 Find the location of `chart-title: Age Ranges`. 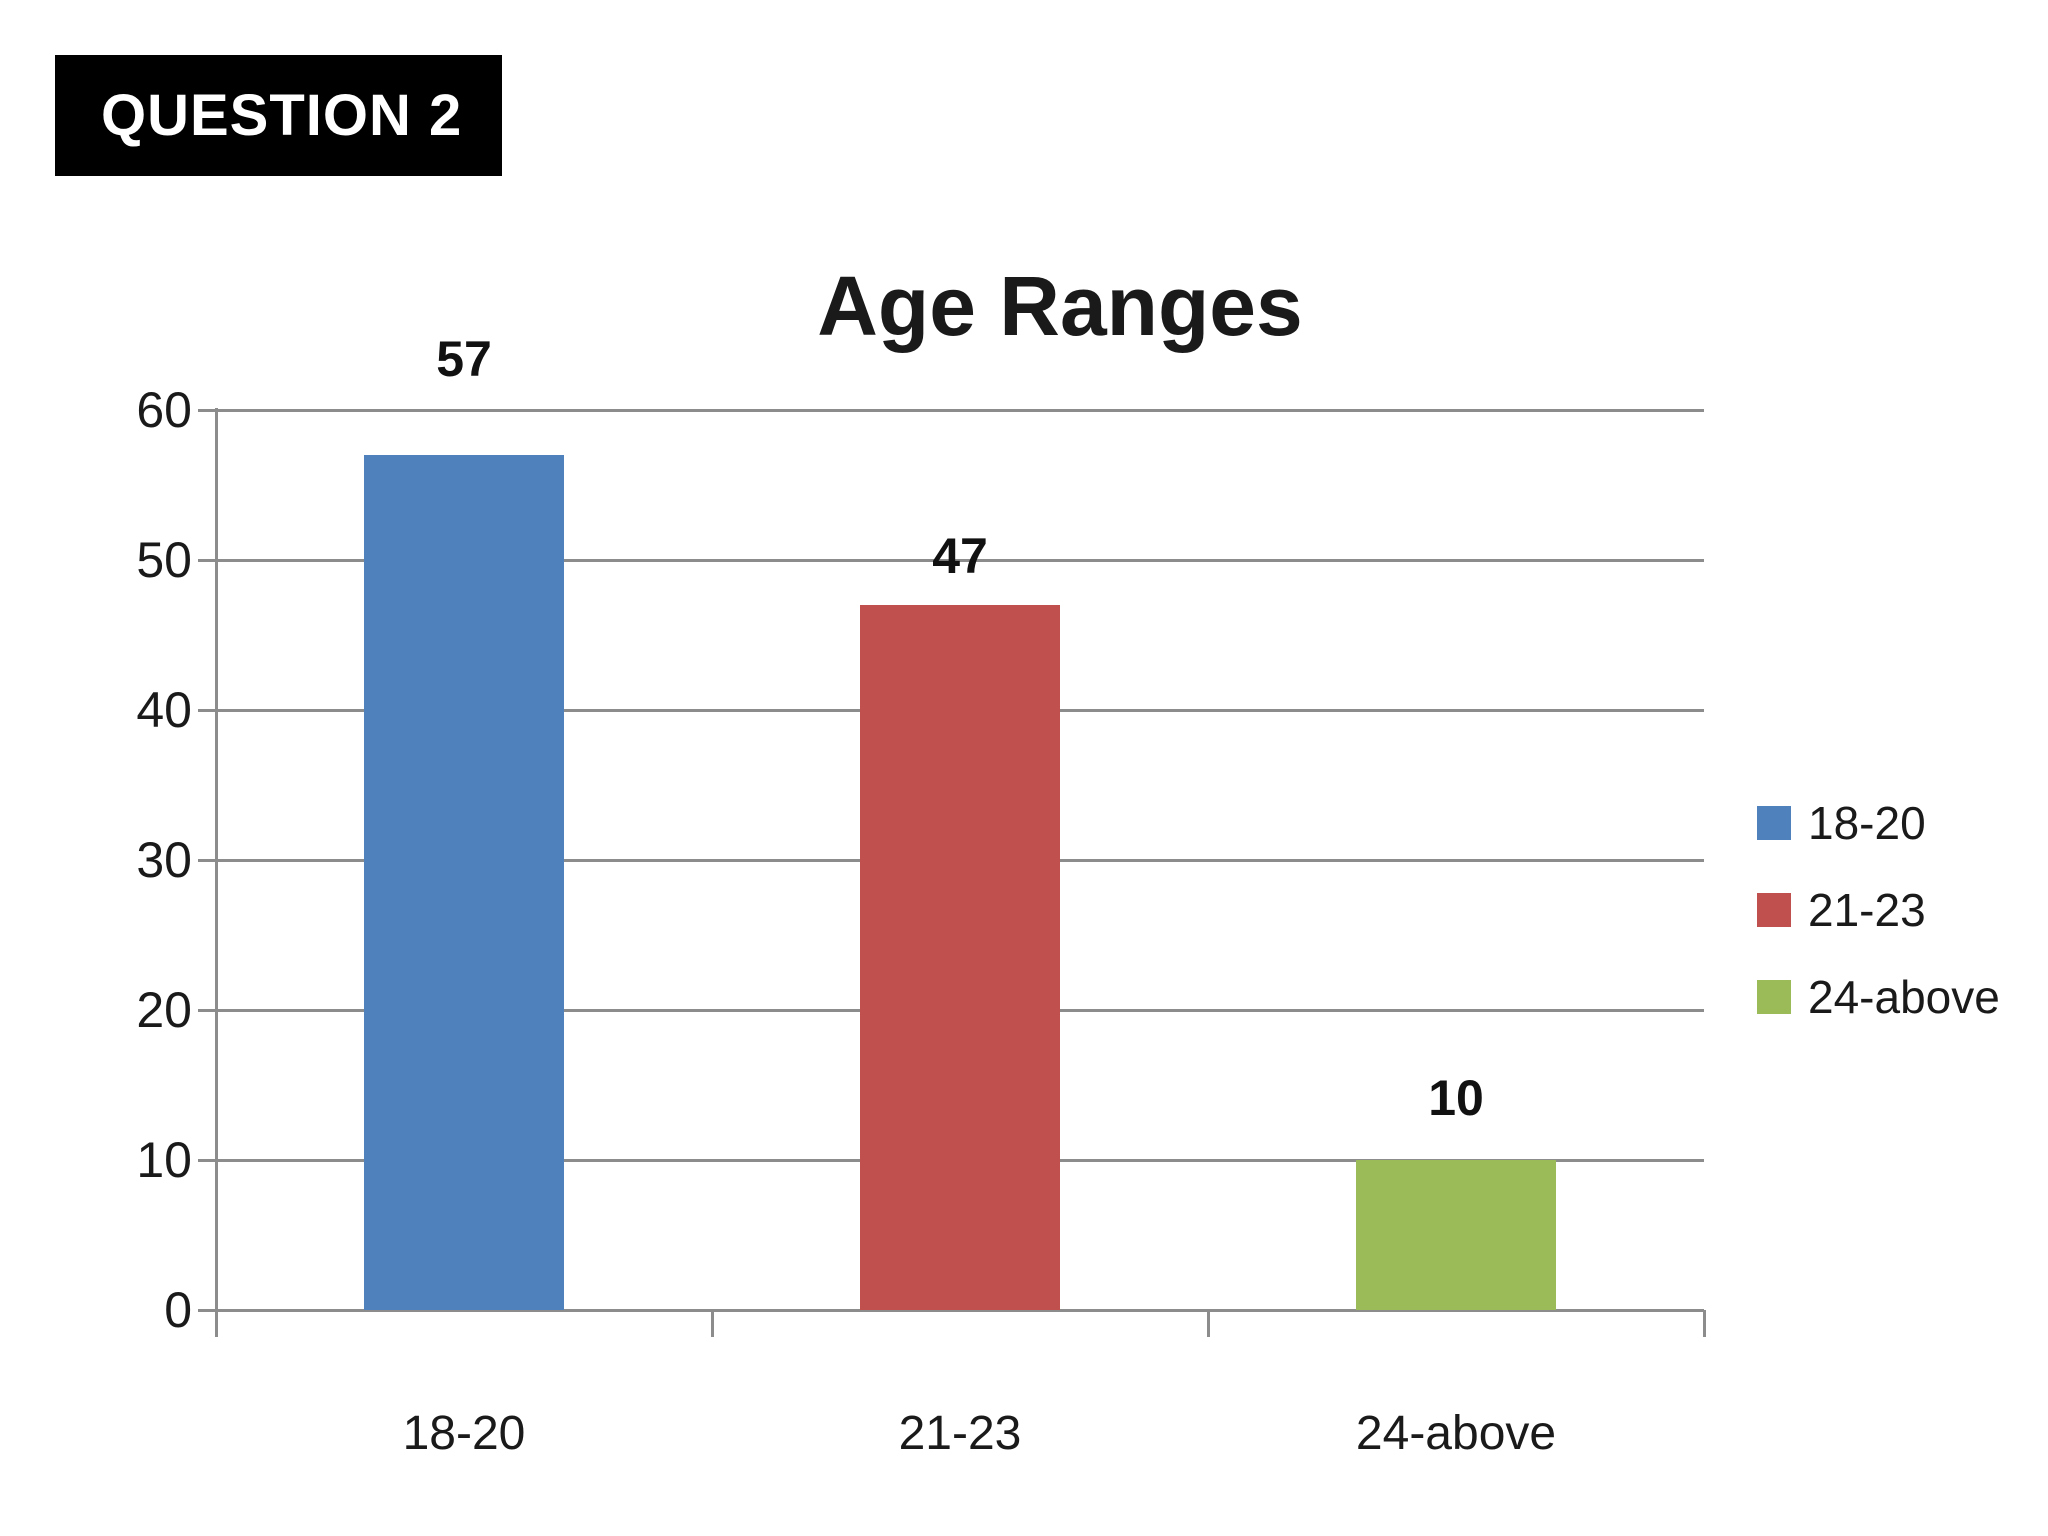

chart-title: Age Ranges is located at coordinates (1060, 306).